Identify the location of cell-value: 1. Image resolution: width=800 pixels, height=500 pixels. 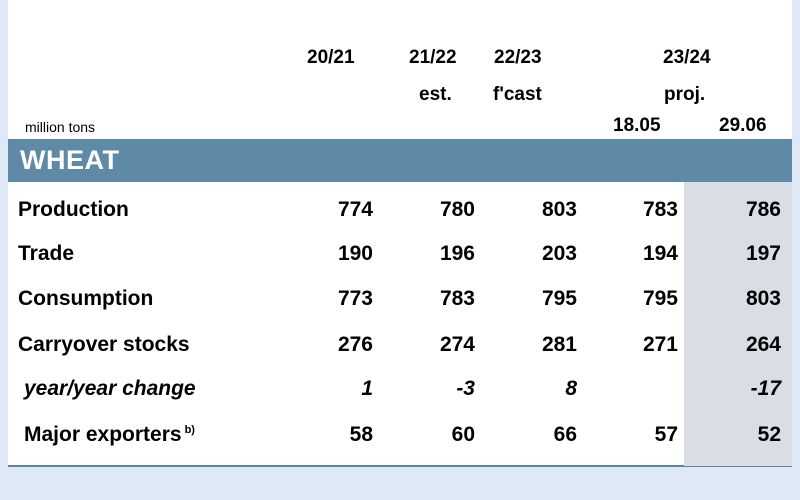
(367, 388).